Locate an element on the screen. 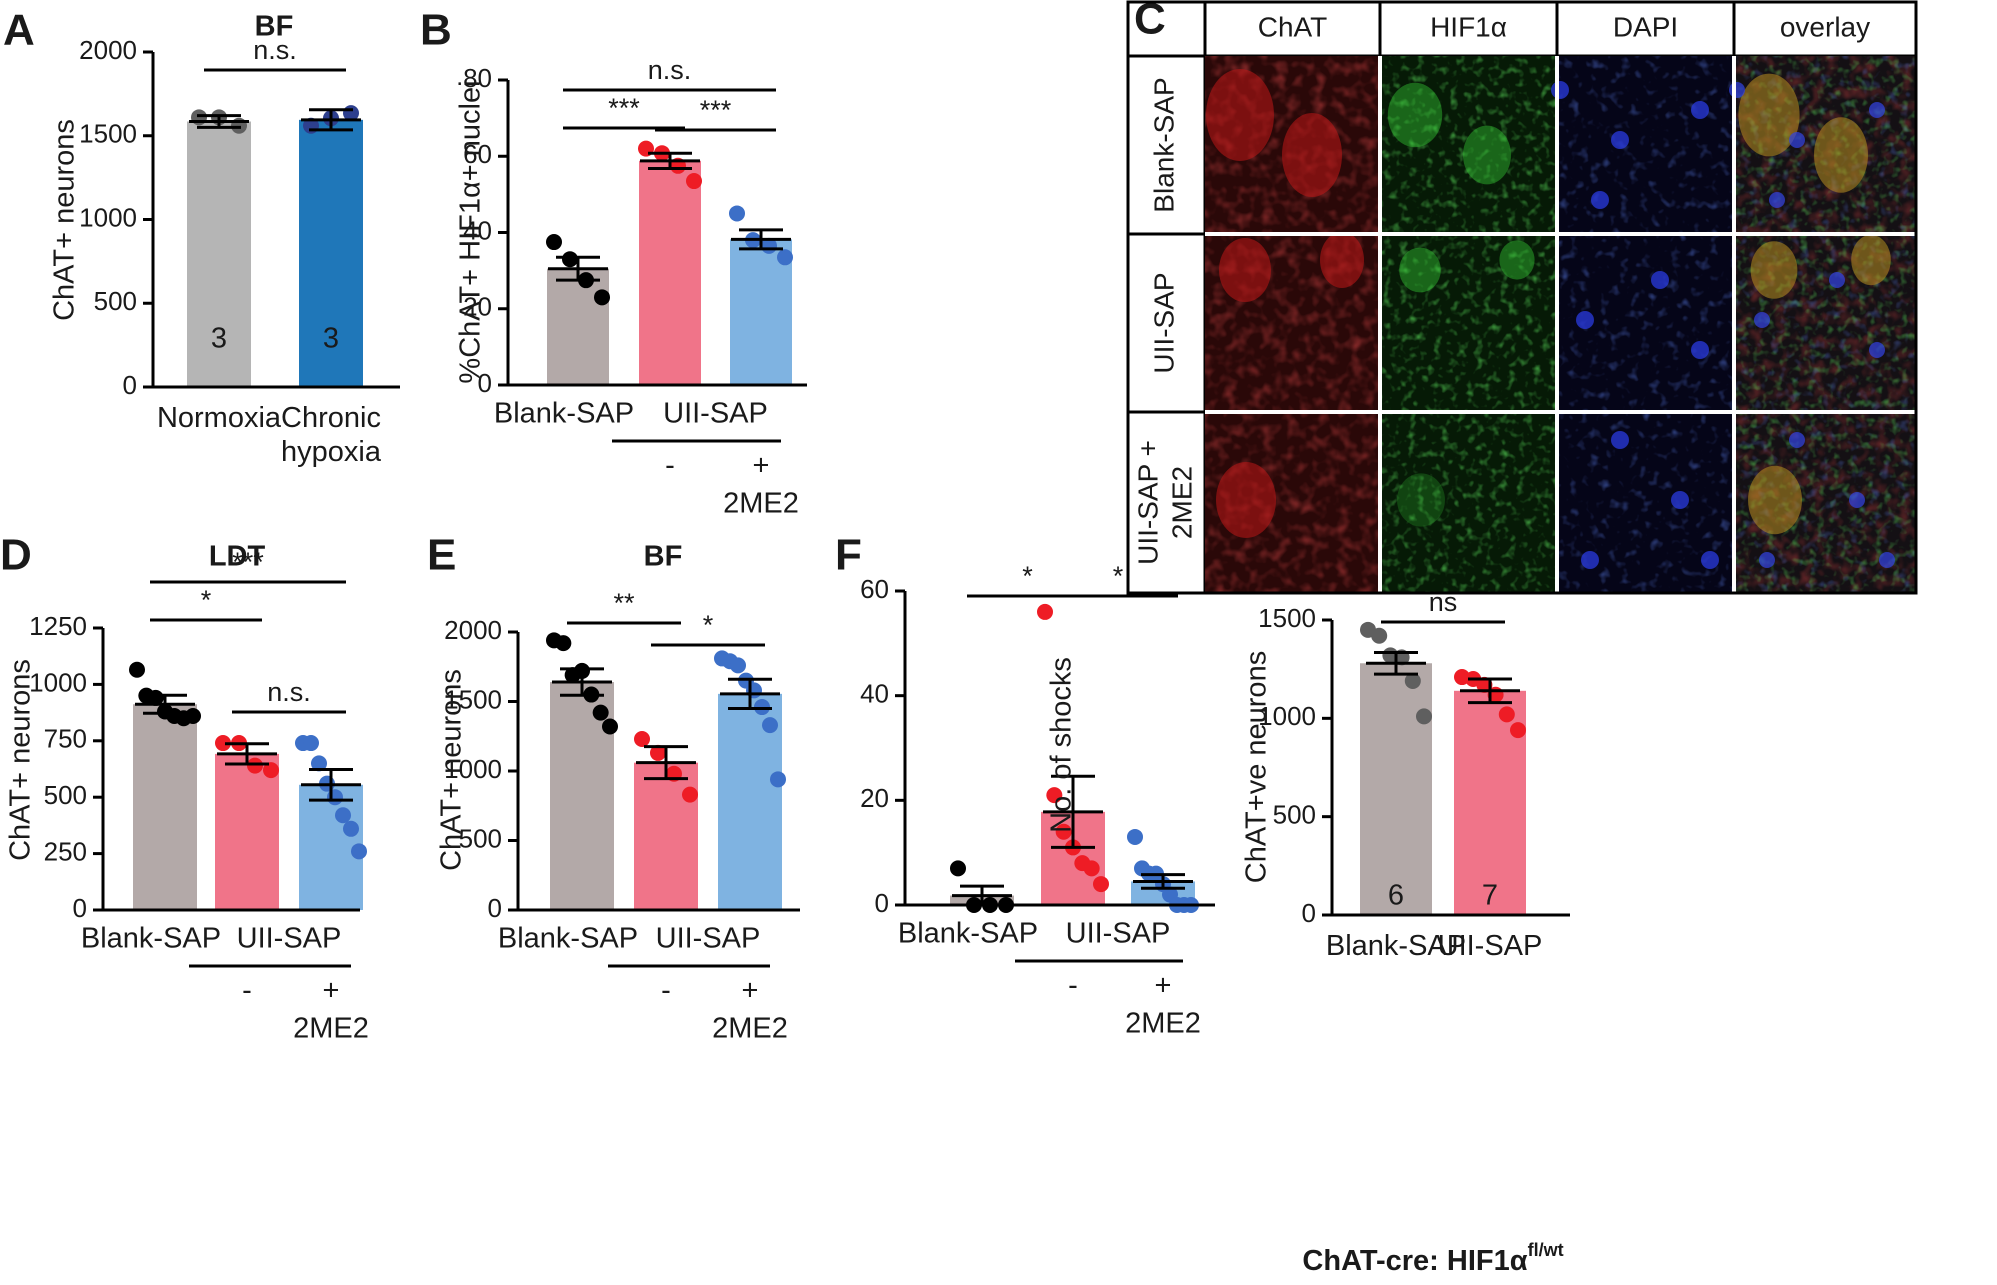 The width and height of the screenshot is (1997, 1285). column-header-cell is located at coordinates (1825, 29).